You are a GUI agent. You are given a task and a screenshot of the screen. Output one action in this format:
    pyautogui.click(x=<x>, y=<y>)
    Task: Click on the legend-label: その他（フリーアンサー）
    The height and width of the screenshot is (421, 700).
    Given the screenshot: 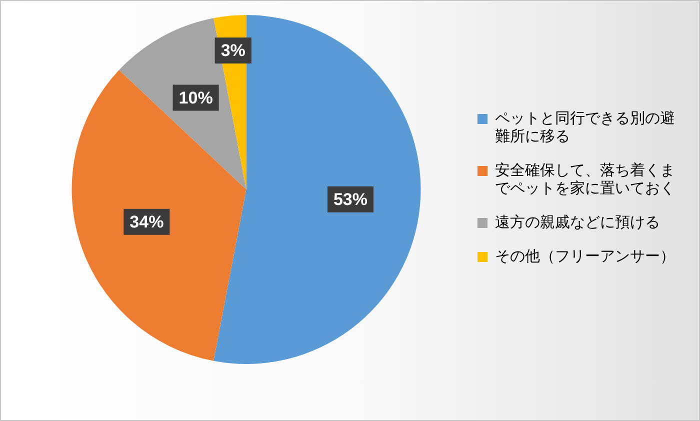 What is the action you would take?
    pyautogui.click(x=585, y=257)
    